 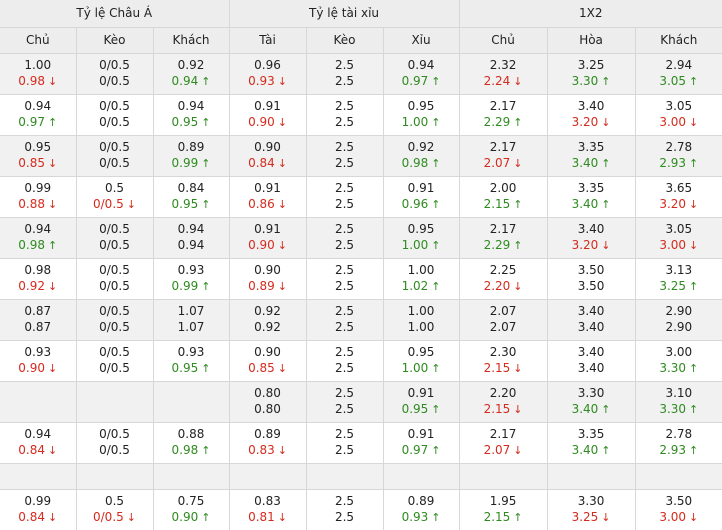 What do you see at coordinates (503, 289) in the screenshot?
I see `odds-cell-1x2-home: 2.20 ↓` at bounding box center [503, 289].